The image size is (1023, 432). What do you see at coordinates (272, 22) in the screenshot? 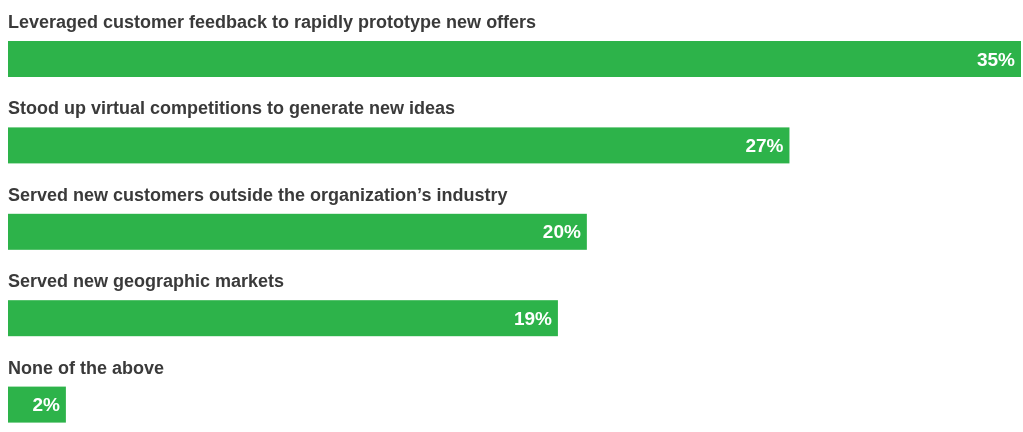
I see `y-tick-label: Leveraged customer feedback to rapidly prototype new offers` at bounding box center [272, 22].